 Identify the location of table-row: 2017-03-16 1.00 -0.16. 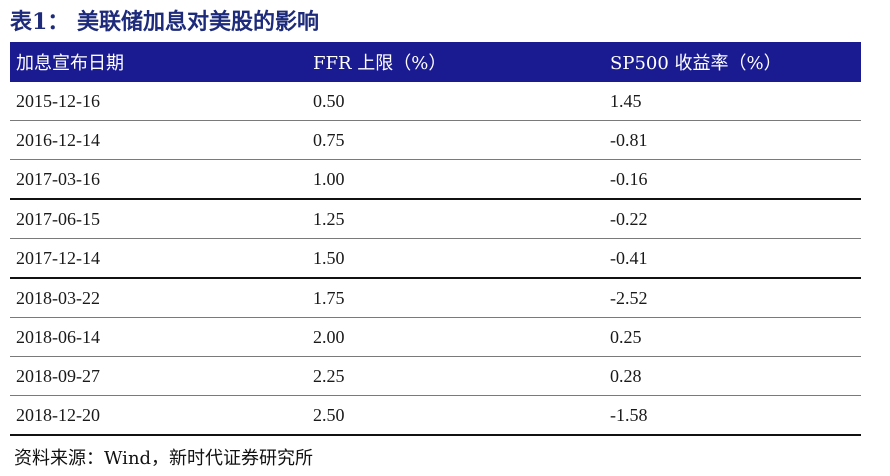
(435, 179).